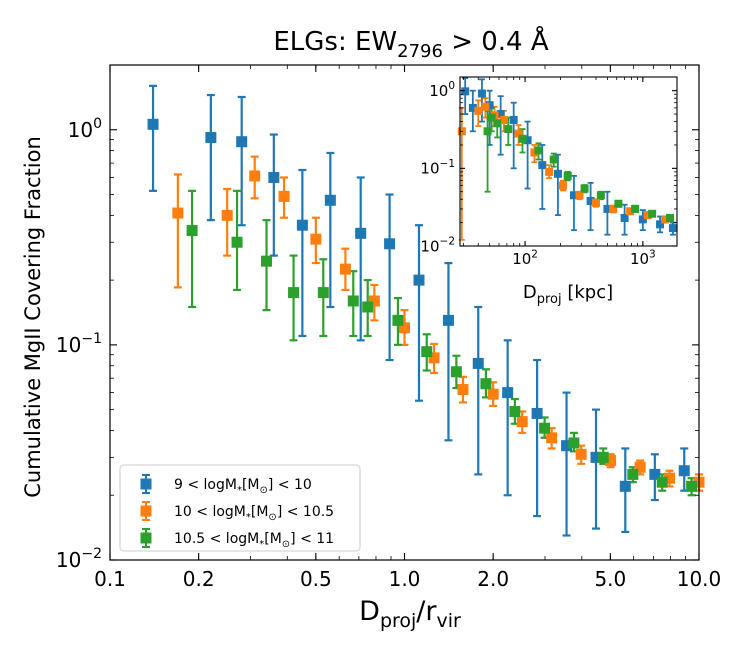  I want to click on inset-marker-s0-p4, so click(500, 114).